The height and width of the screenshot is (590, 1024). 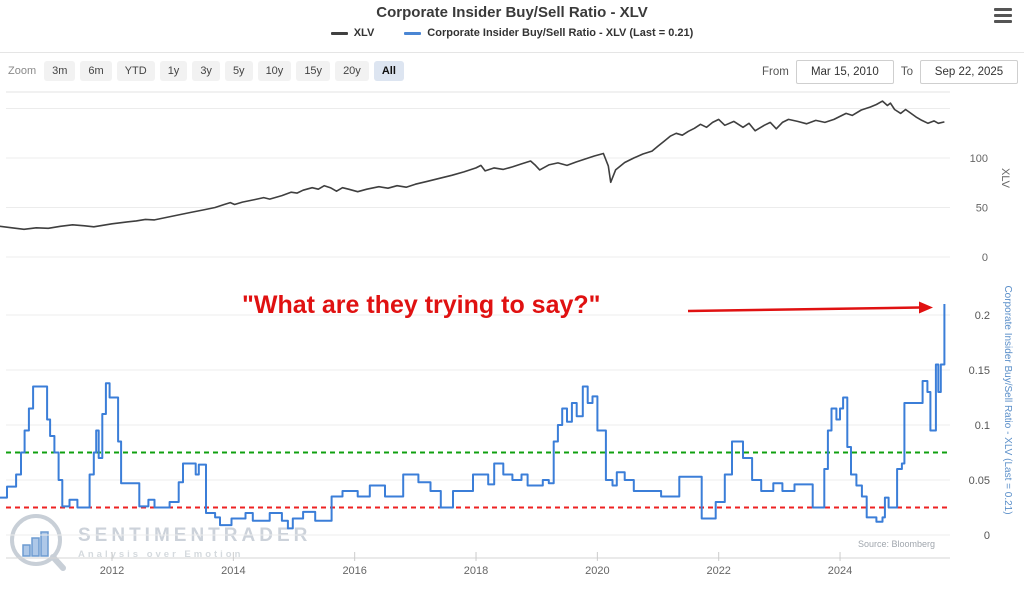 What do you see at coordinates (512, 12) in the screenshot?
I see `page-title: Corporate Insider Buy/Sell Ratio - XLV` at bounding box center [512, 12].